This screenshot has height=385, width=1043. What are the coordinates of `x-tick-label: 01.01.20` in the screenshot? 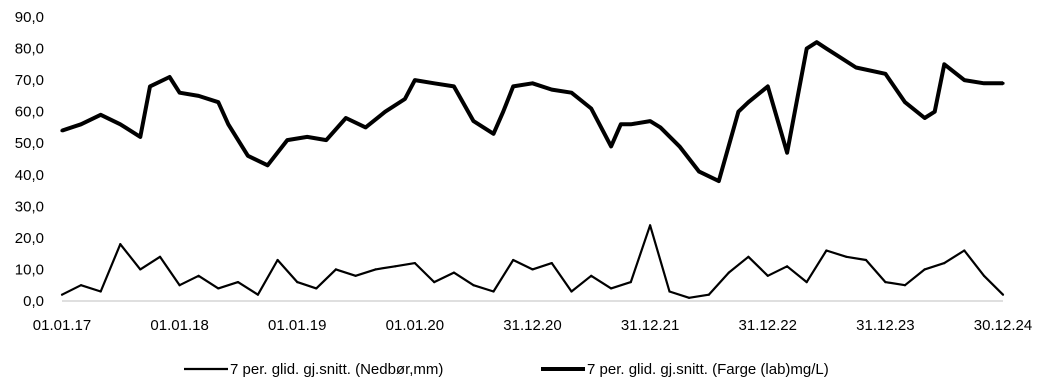 It's located at (415, 325).